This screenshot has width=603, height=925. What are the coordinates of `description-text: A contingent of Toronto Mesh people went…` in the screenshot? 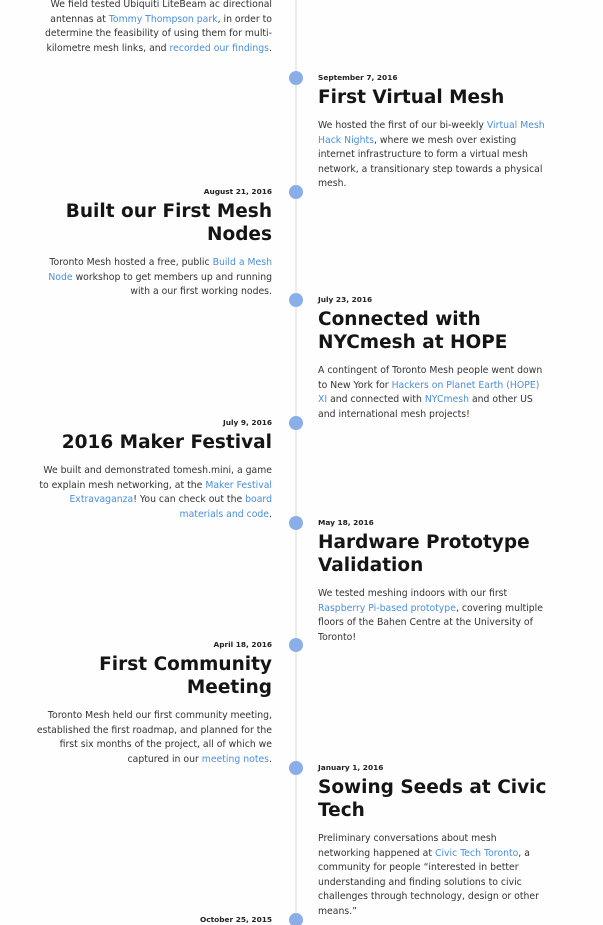 It's located at (430, 378).